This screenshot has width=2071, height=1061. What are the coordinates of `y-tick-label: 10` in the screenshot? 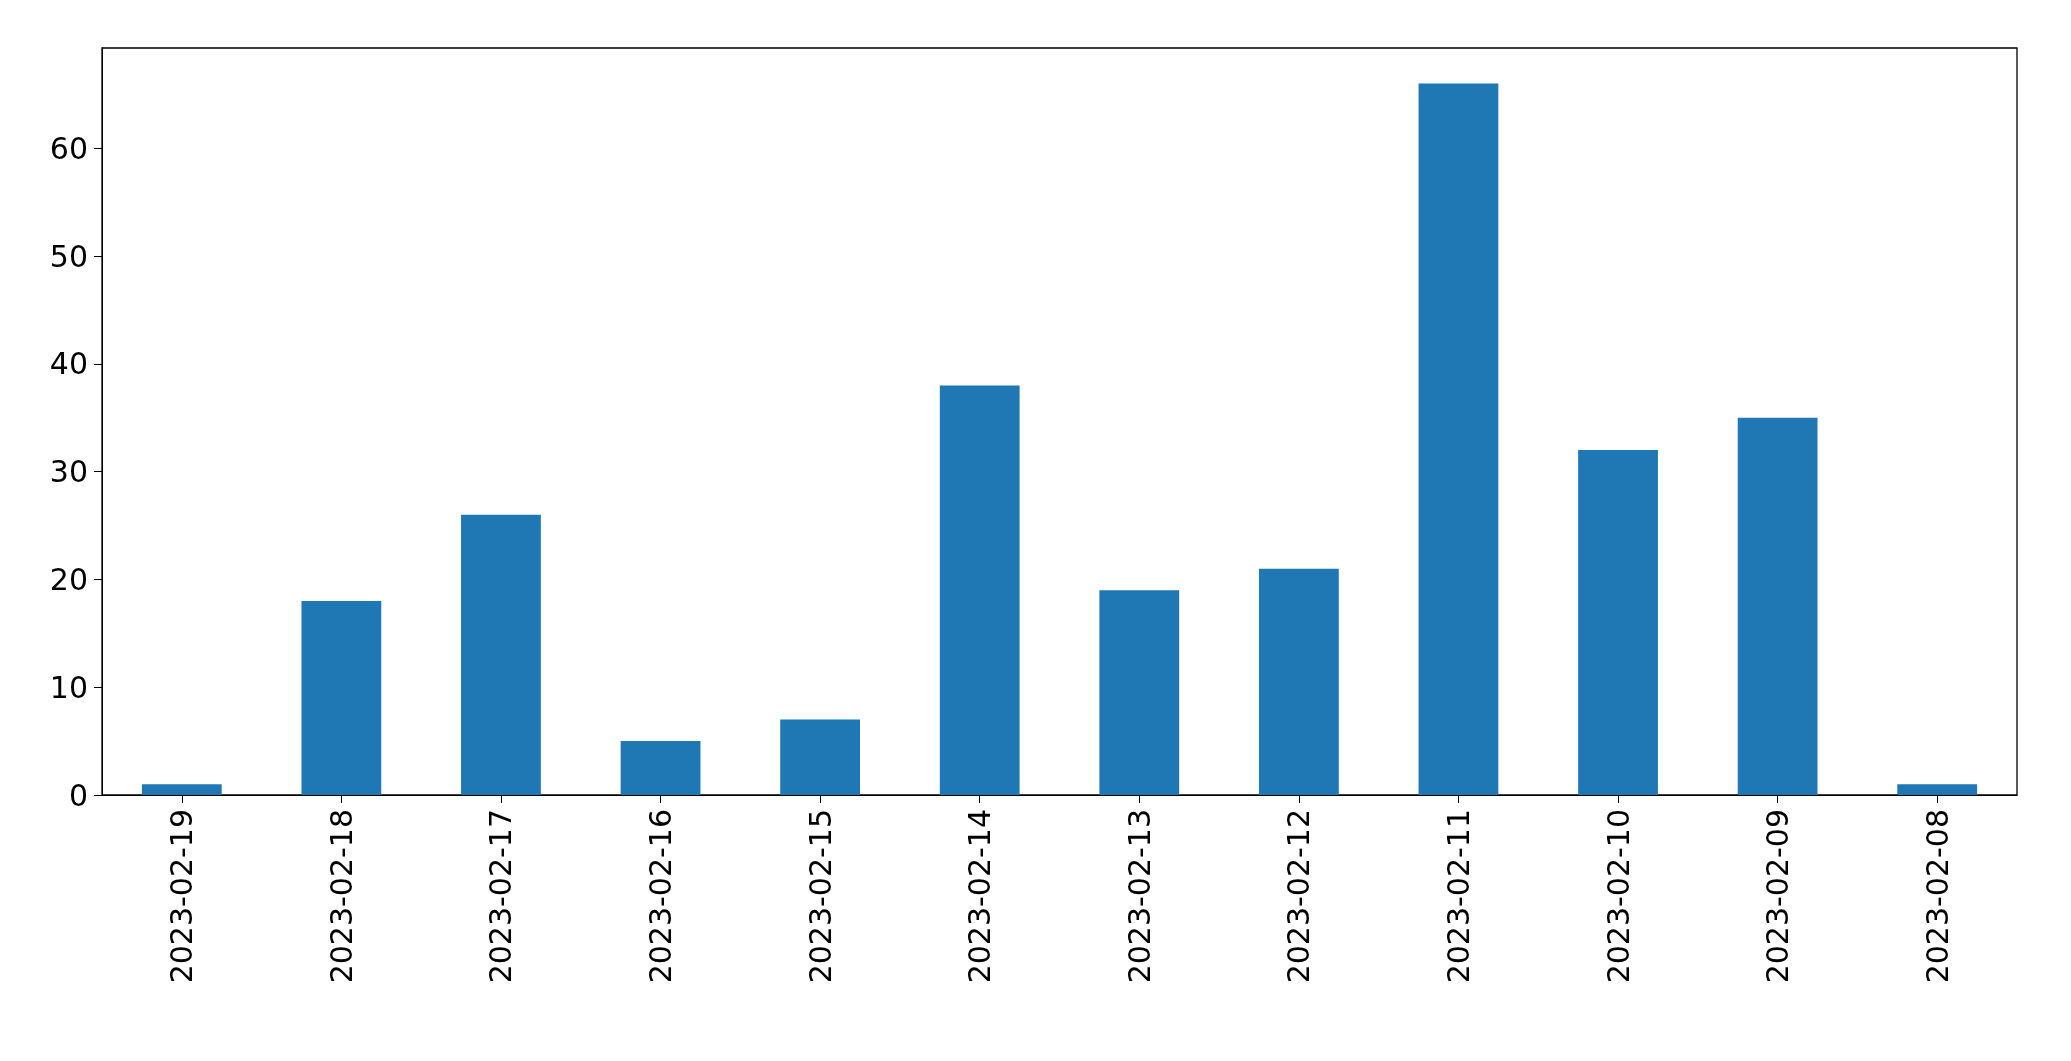 It's located at (68, 687).